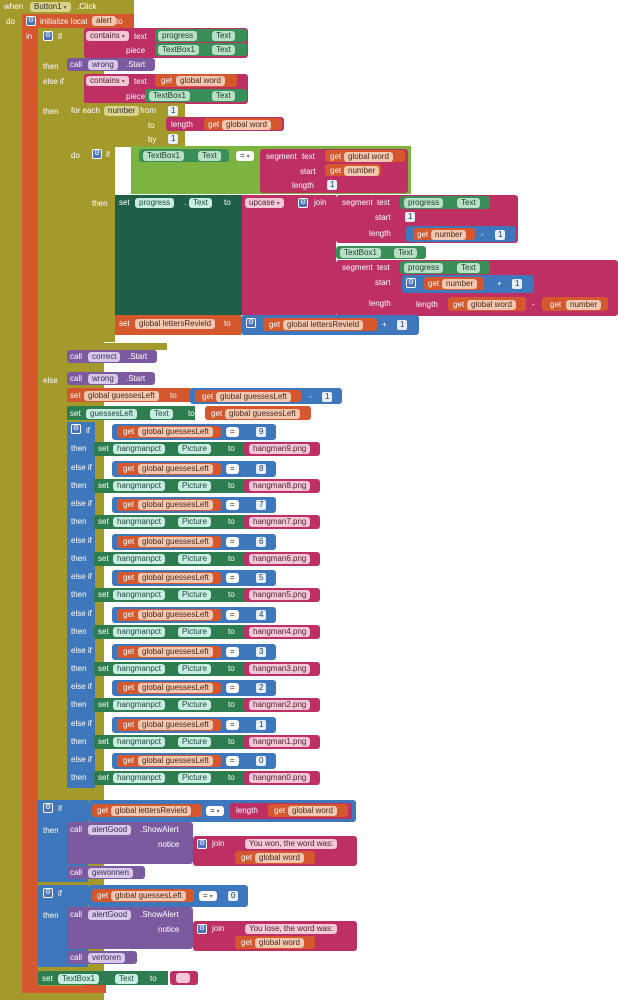 Image resolution: width=618 pixels, height=1000 pixels. Describe the element at coordinates (280, 486) in the screenshot. I see `image-string-1: hangman8.png` at that location.